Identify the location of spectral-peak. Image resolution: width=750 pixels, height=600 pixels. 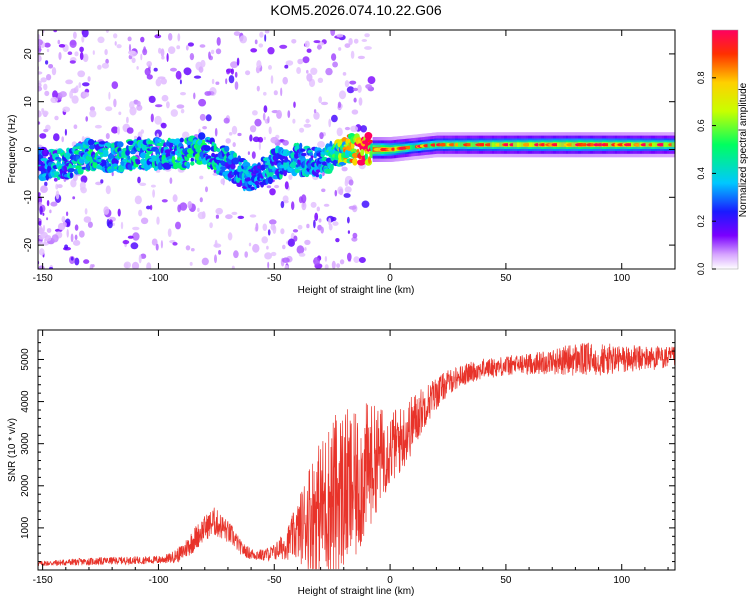
(393, 149).